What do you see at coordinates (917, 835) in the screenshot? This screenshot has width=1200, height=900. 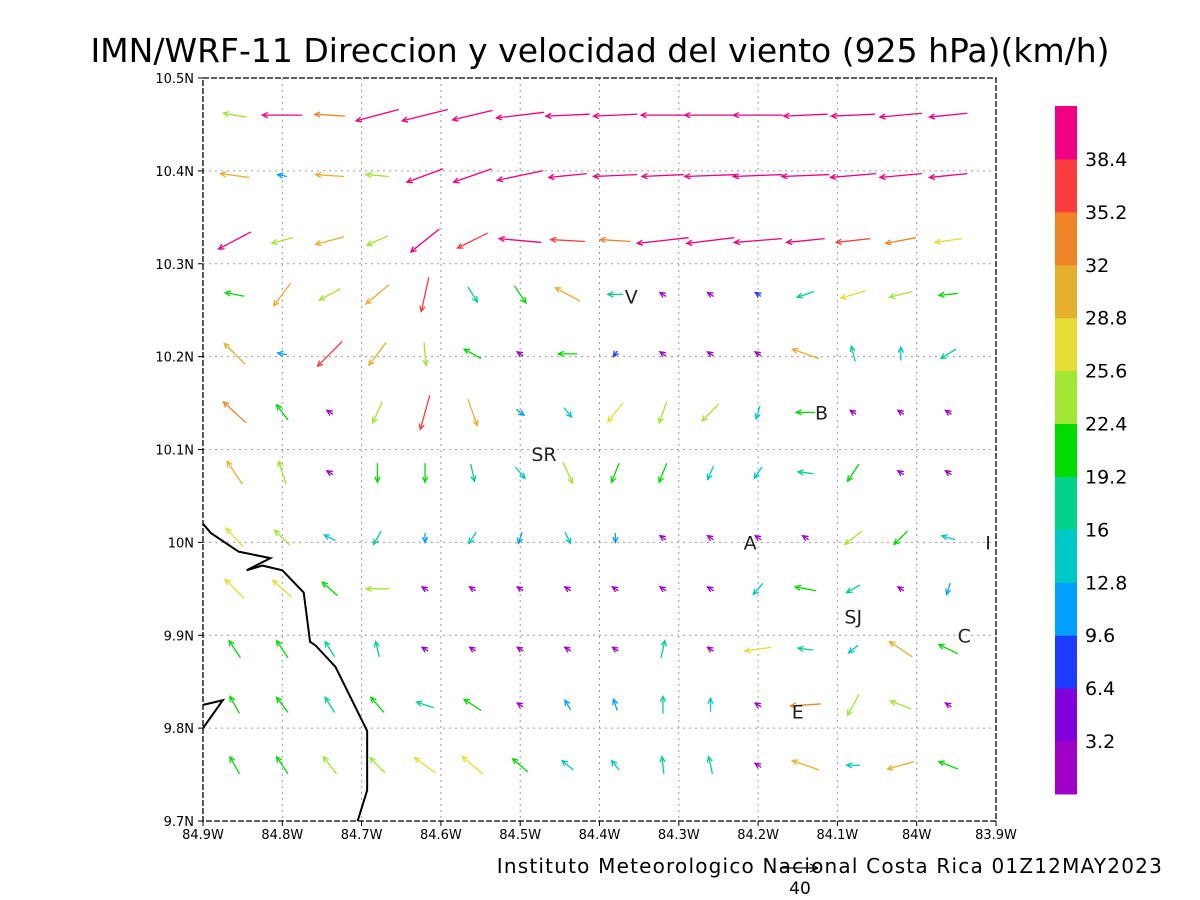 I see `x-tick-label: 84W` at bounding box center [917, 835].